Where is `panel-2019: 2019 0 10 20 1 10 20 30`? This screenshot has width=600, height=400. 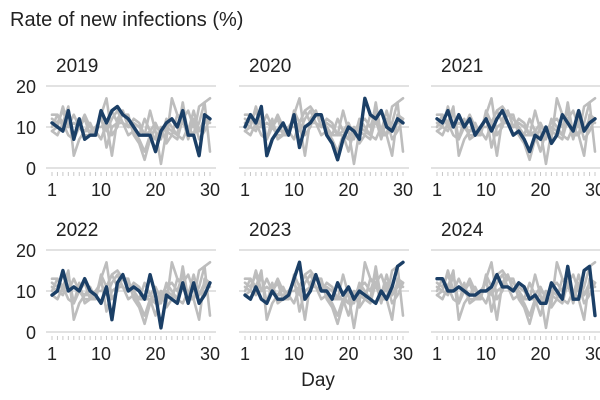
panel-2019: 2019 0 10 20 1 10 20 30 is located at coordinates (118, 128).